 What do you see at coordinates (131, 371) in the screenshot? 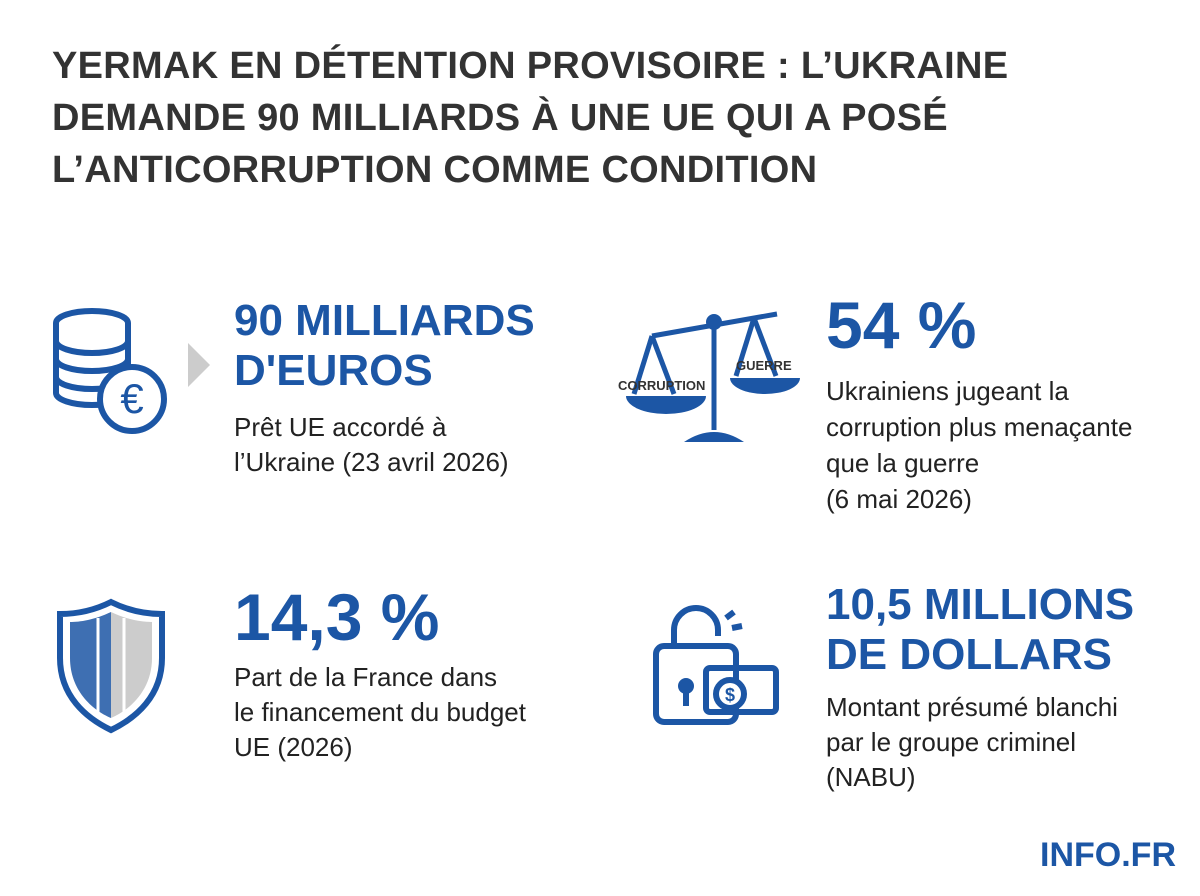
I see `coins-icon: €` at bounding box center [131, 371].